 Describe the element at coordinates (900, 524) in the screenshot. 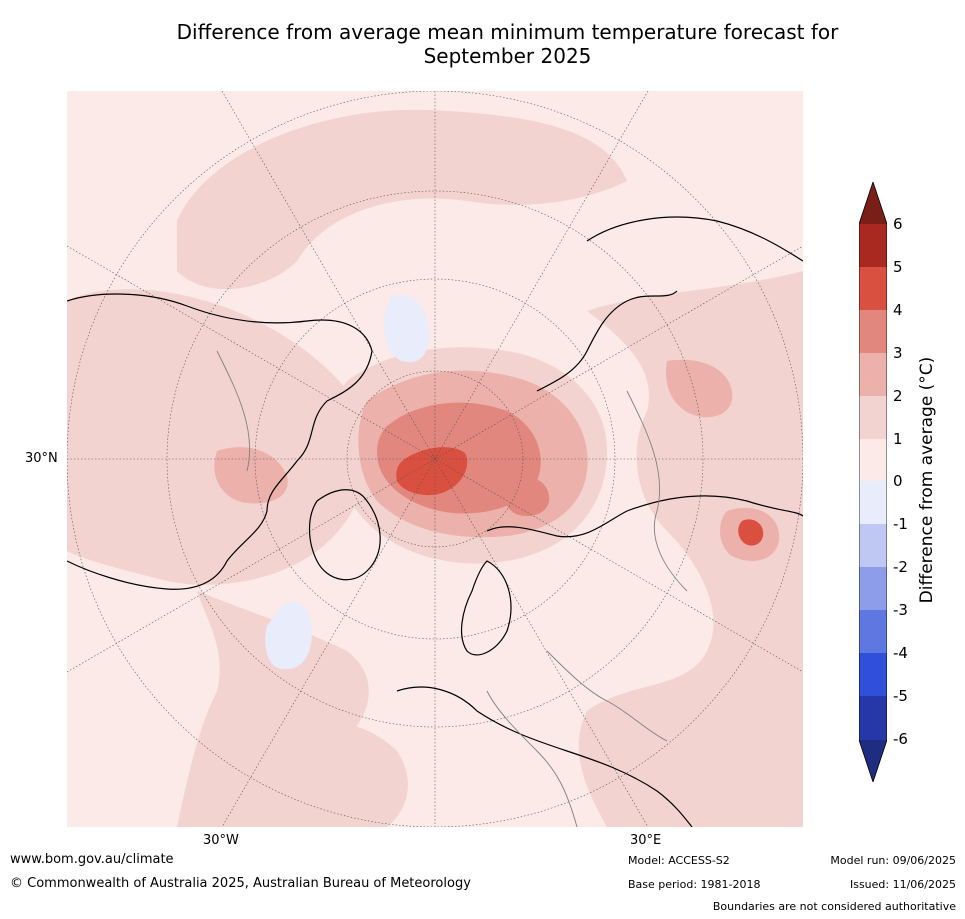

I see `cbar-tick-minus-1: -1` at that location.